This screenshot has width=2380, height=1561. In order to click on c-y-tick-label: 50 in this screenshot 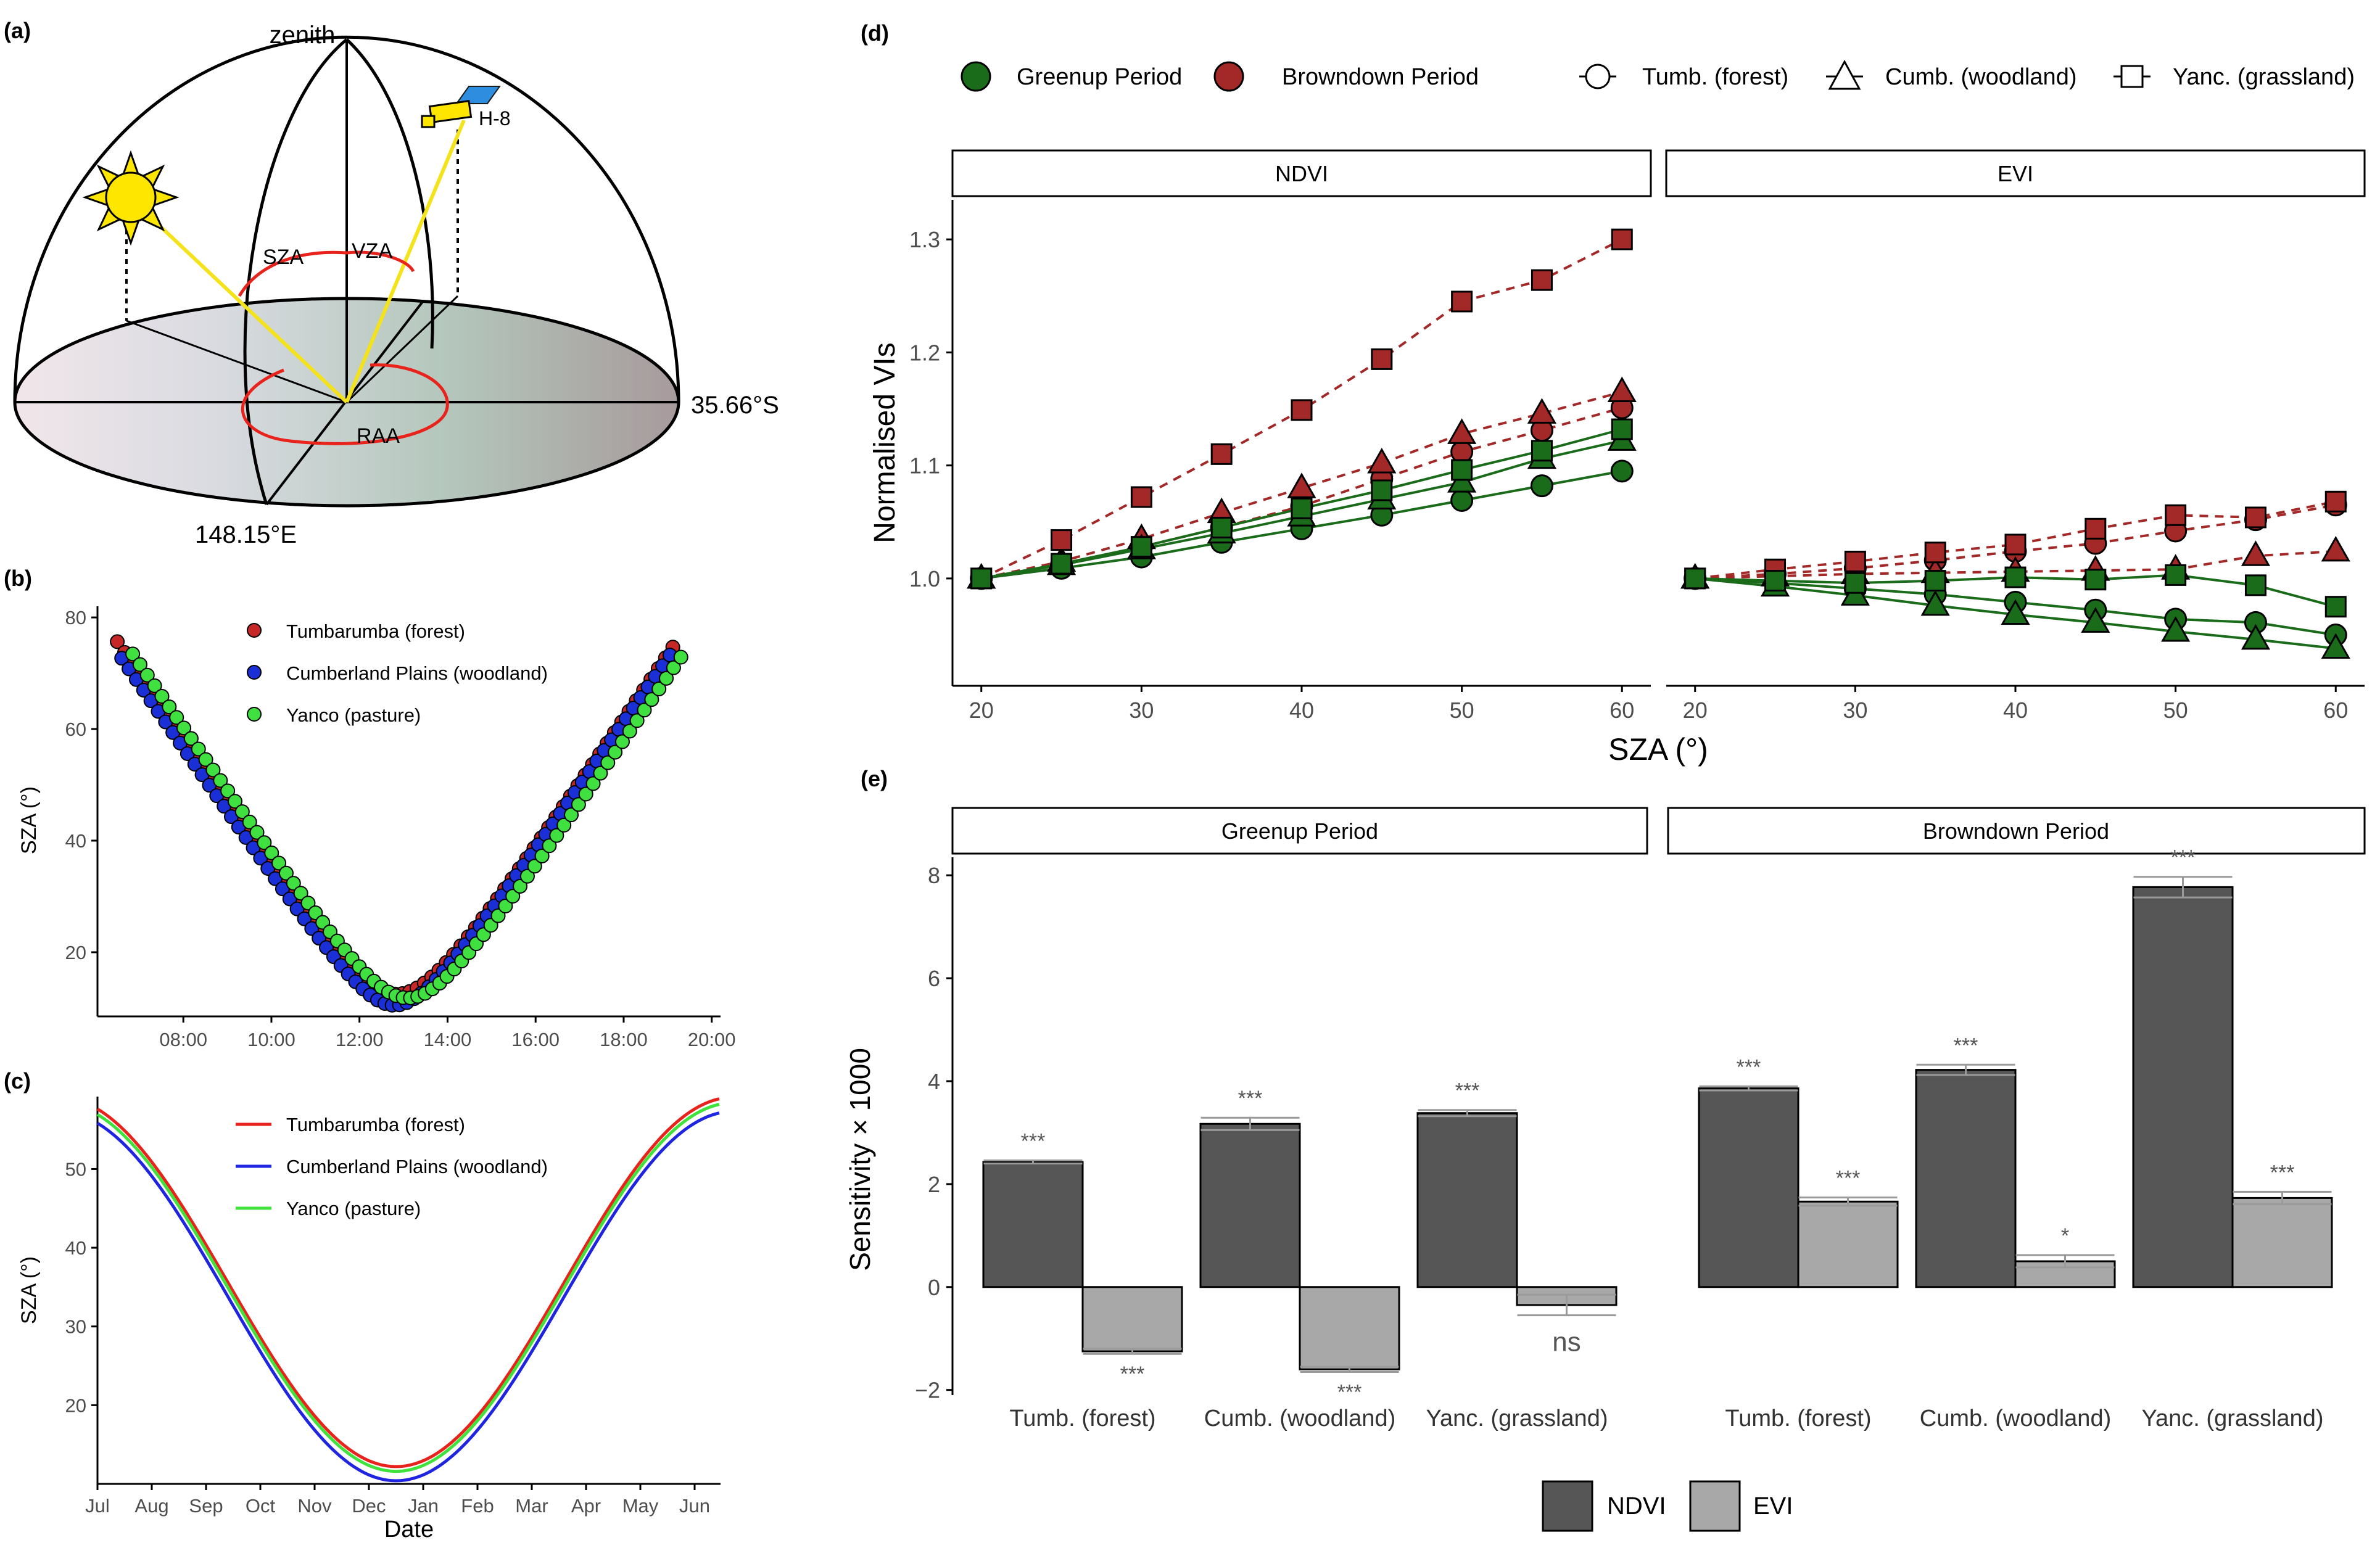, I will do `click(75, 1169)`.